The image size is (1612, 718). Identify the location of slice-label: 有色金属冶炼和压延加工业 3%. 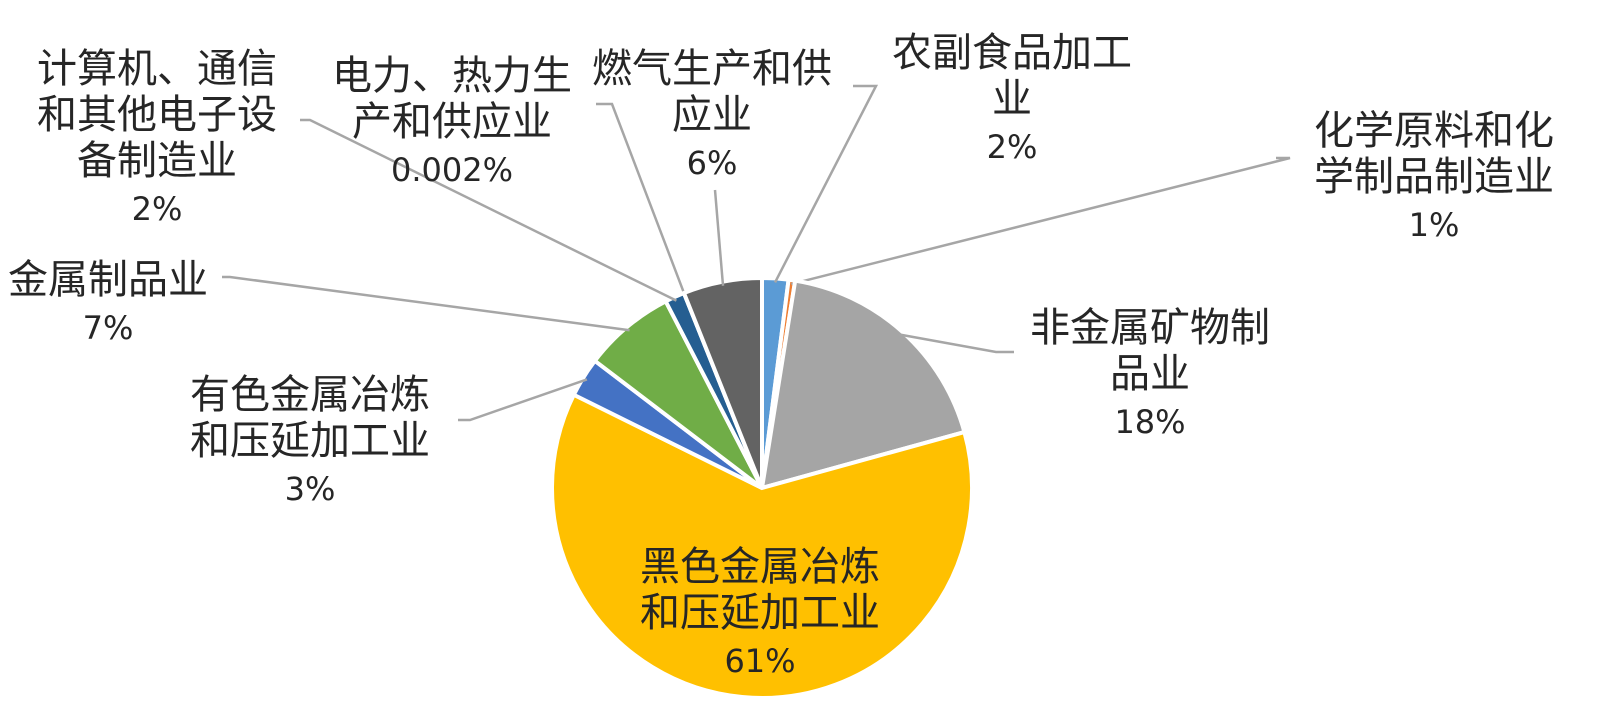
(310, 440).